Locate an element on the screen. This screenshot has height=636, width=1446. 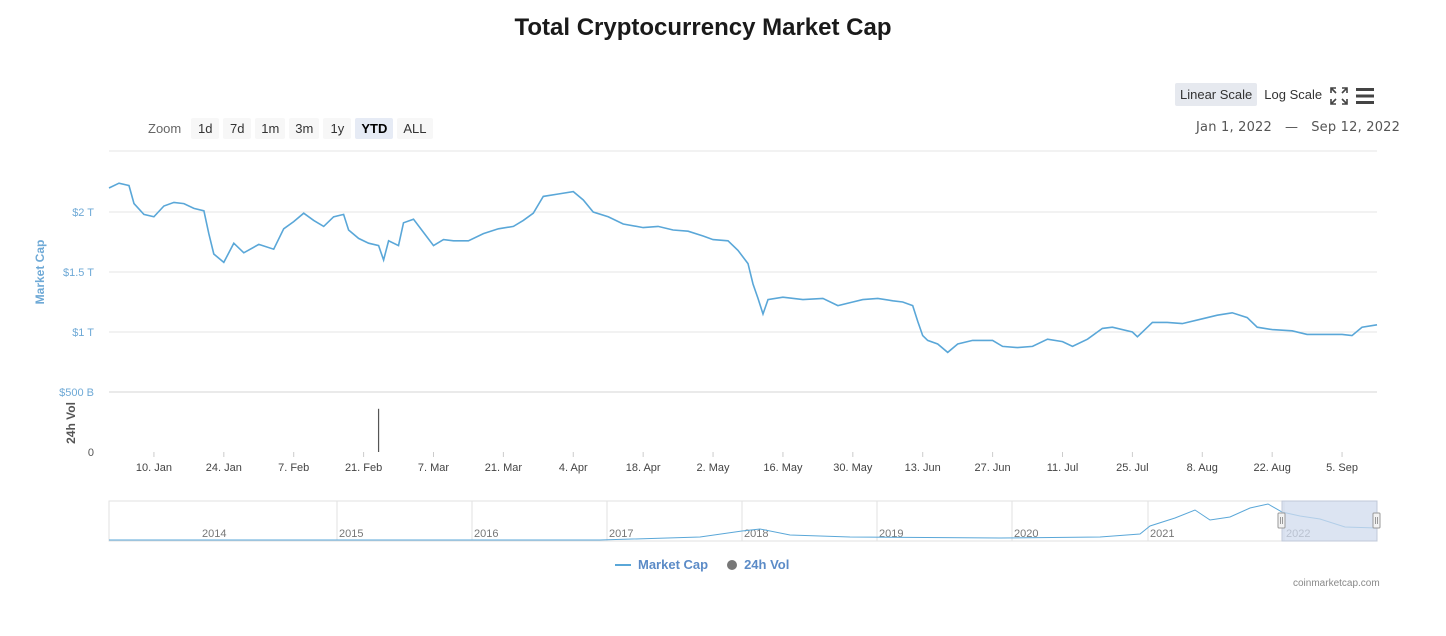
x-tick-label: 30. May is located at coordinates (853, 468).